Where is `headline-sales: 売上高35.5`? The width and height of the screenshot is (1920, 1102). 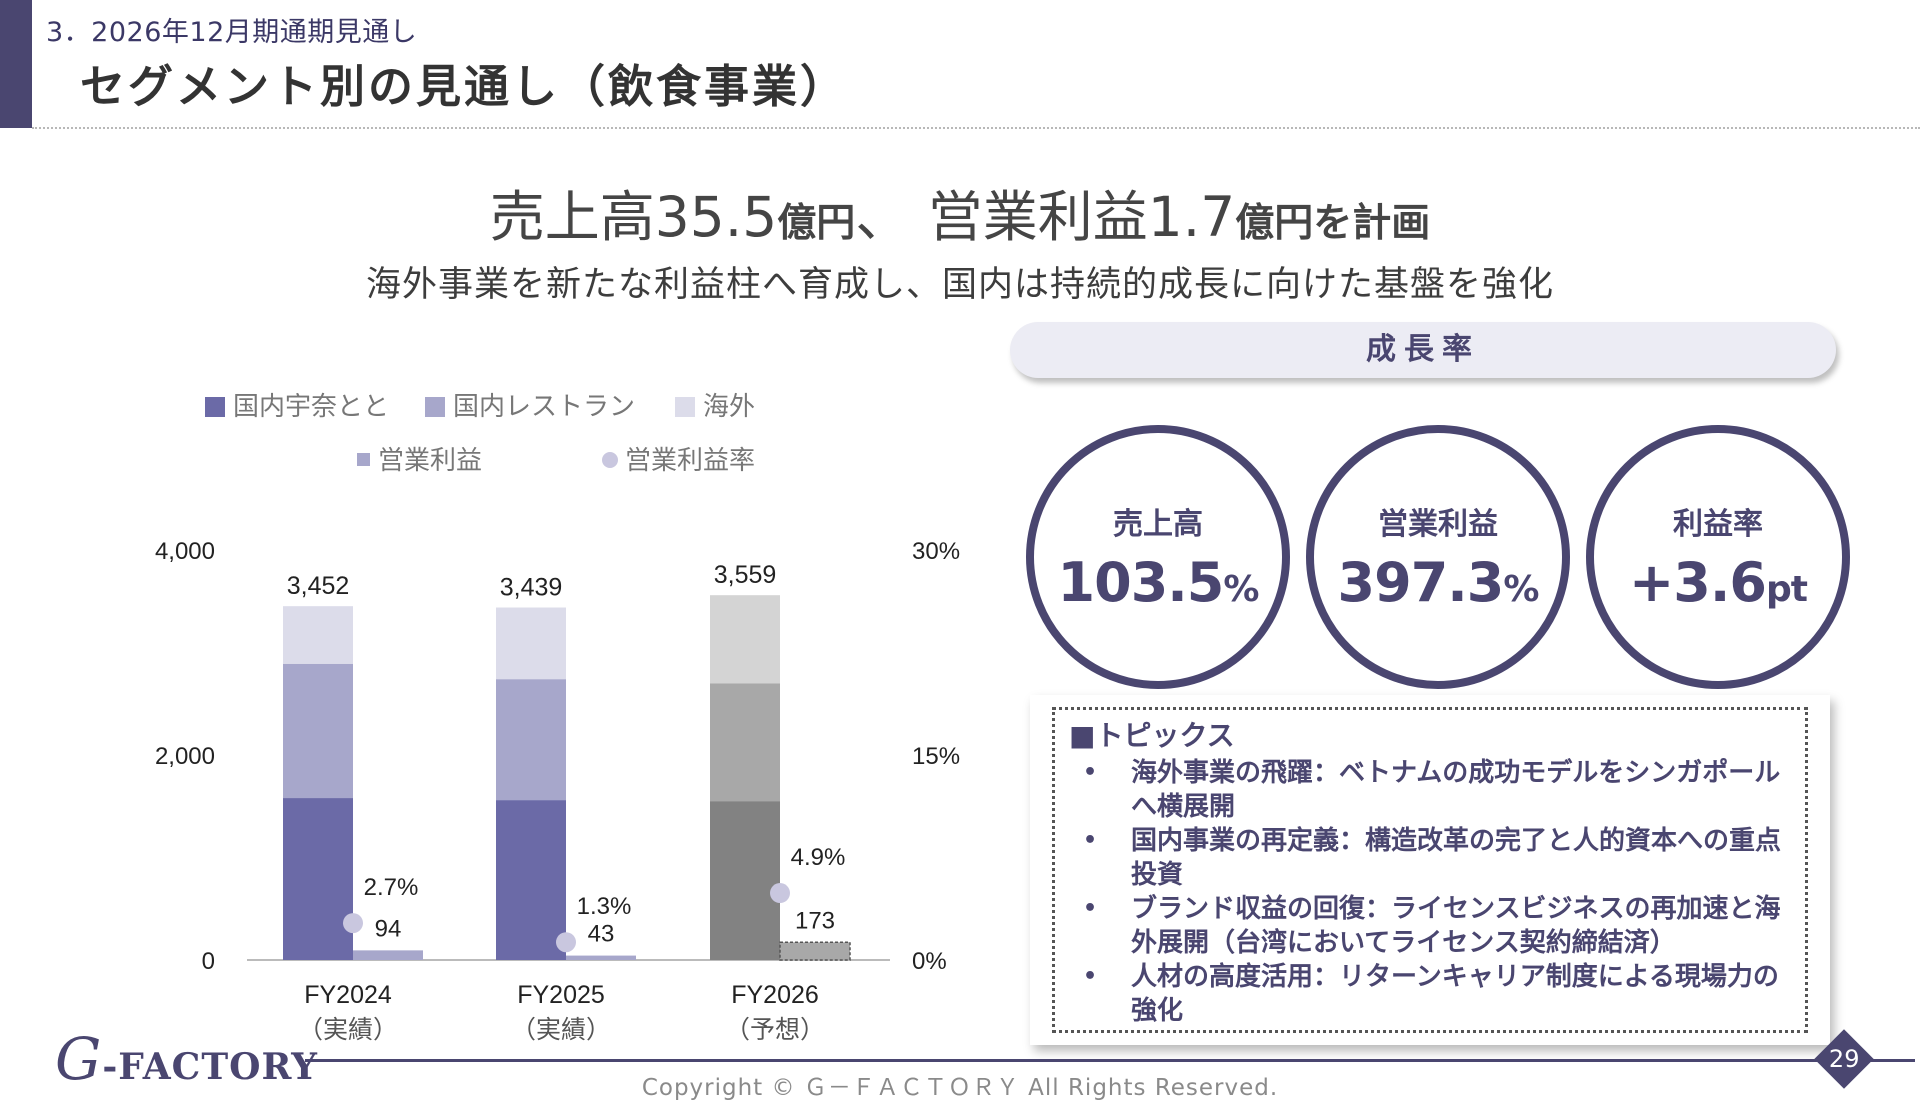 headline-sales: 売上高35.5 is located at coordinates (633, 217).